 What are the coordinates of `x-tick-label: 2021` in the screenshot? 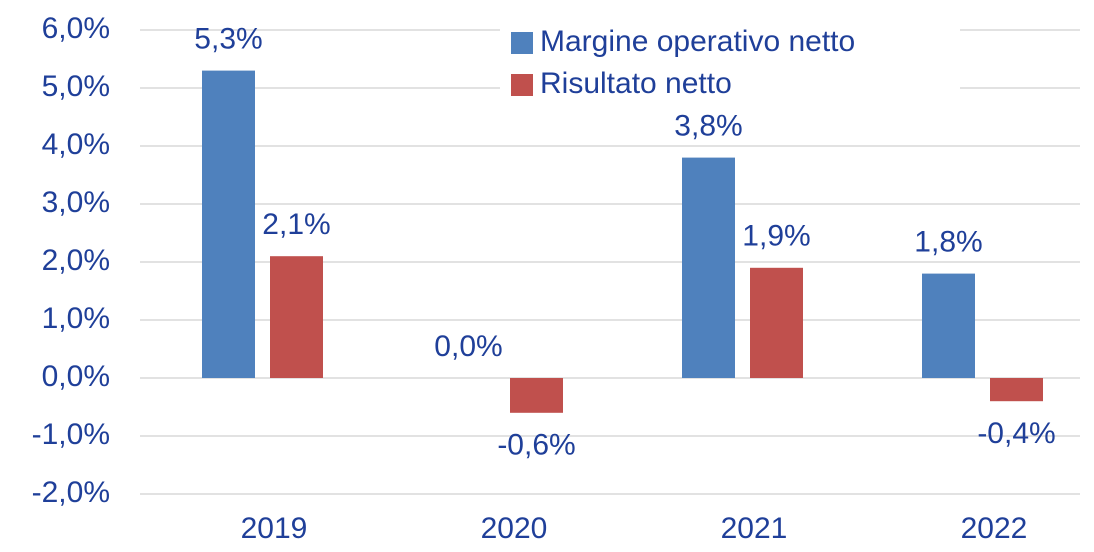 It's located at (754, 528).